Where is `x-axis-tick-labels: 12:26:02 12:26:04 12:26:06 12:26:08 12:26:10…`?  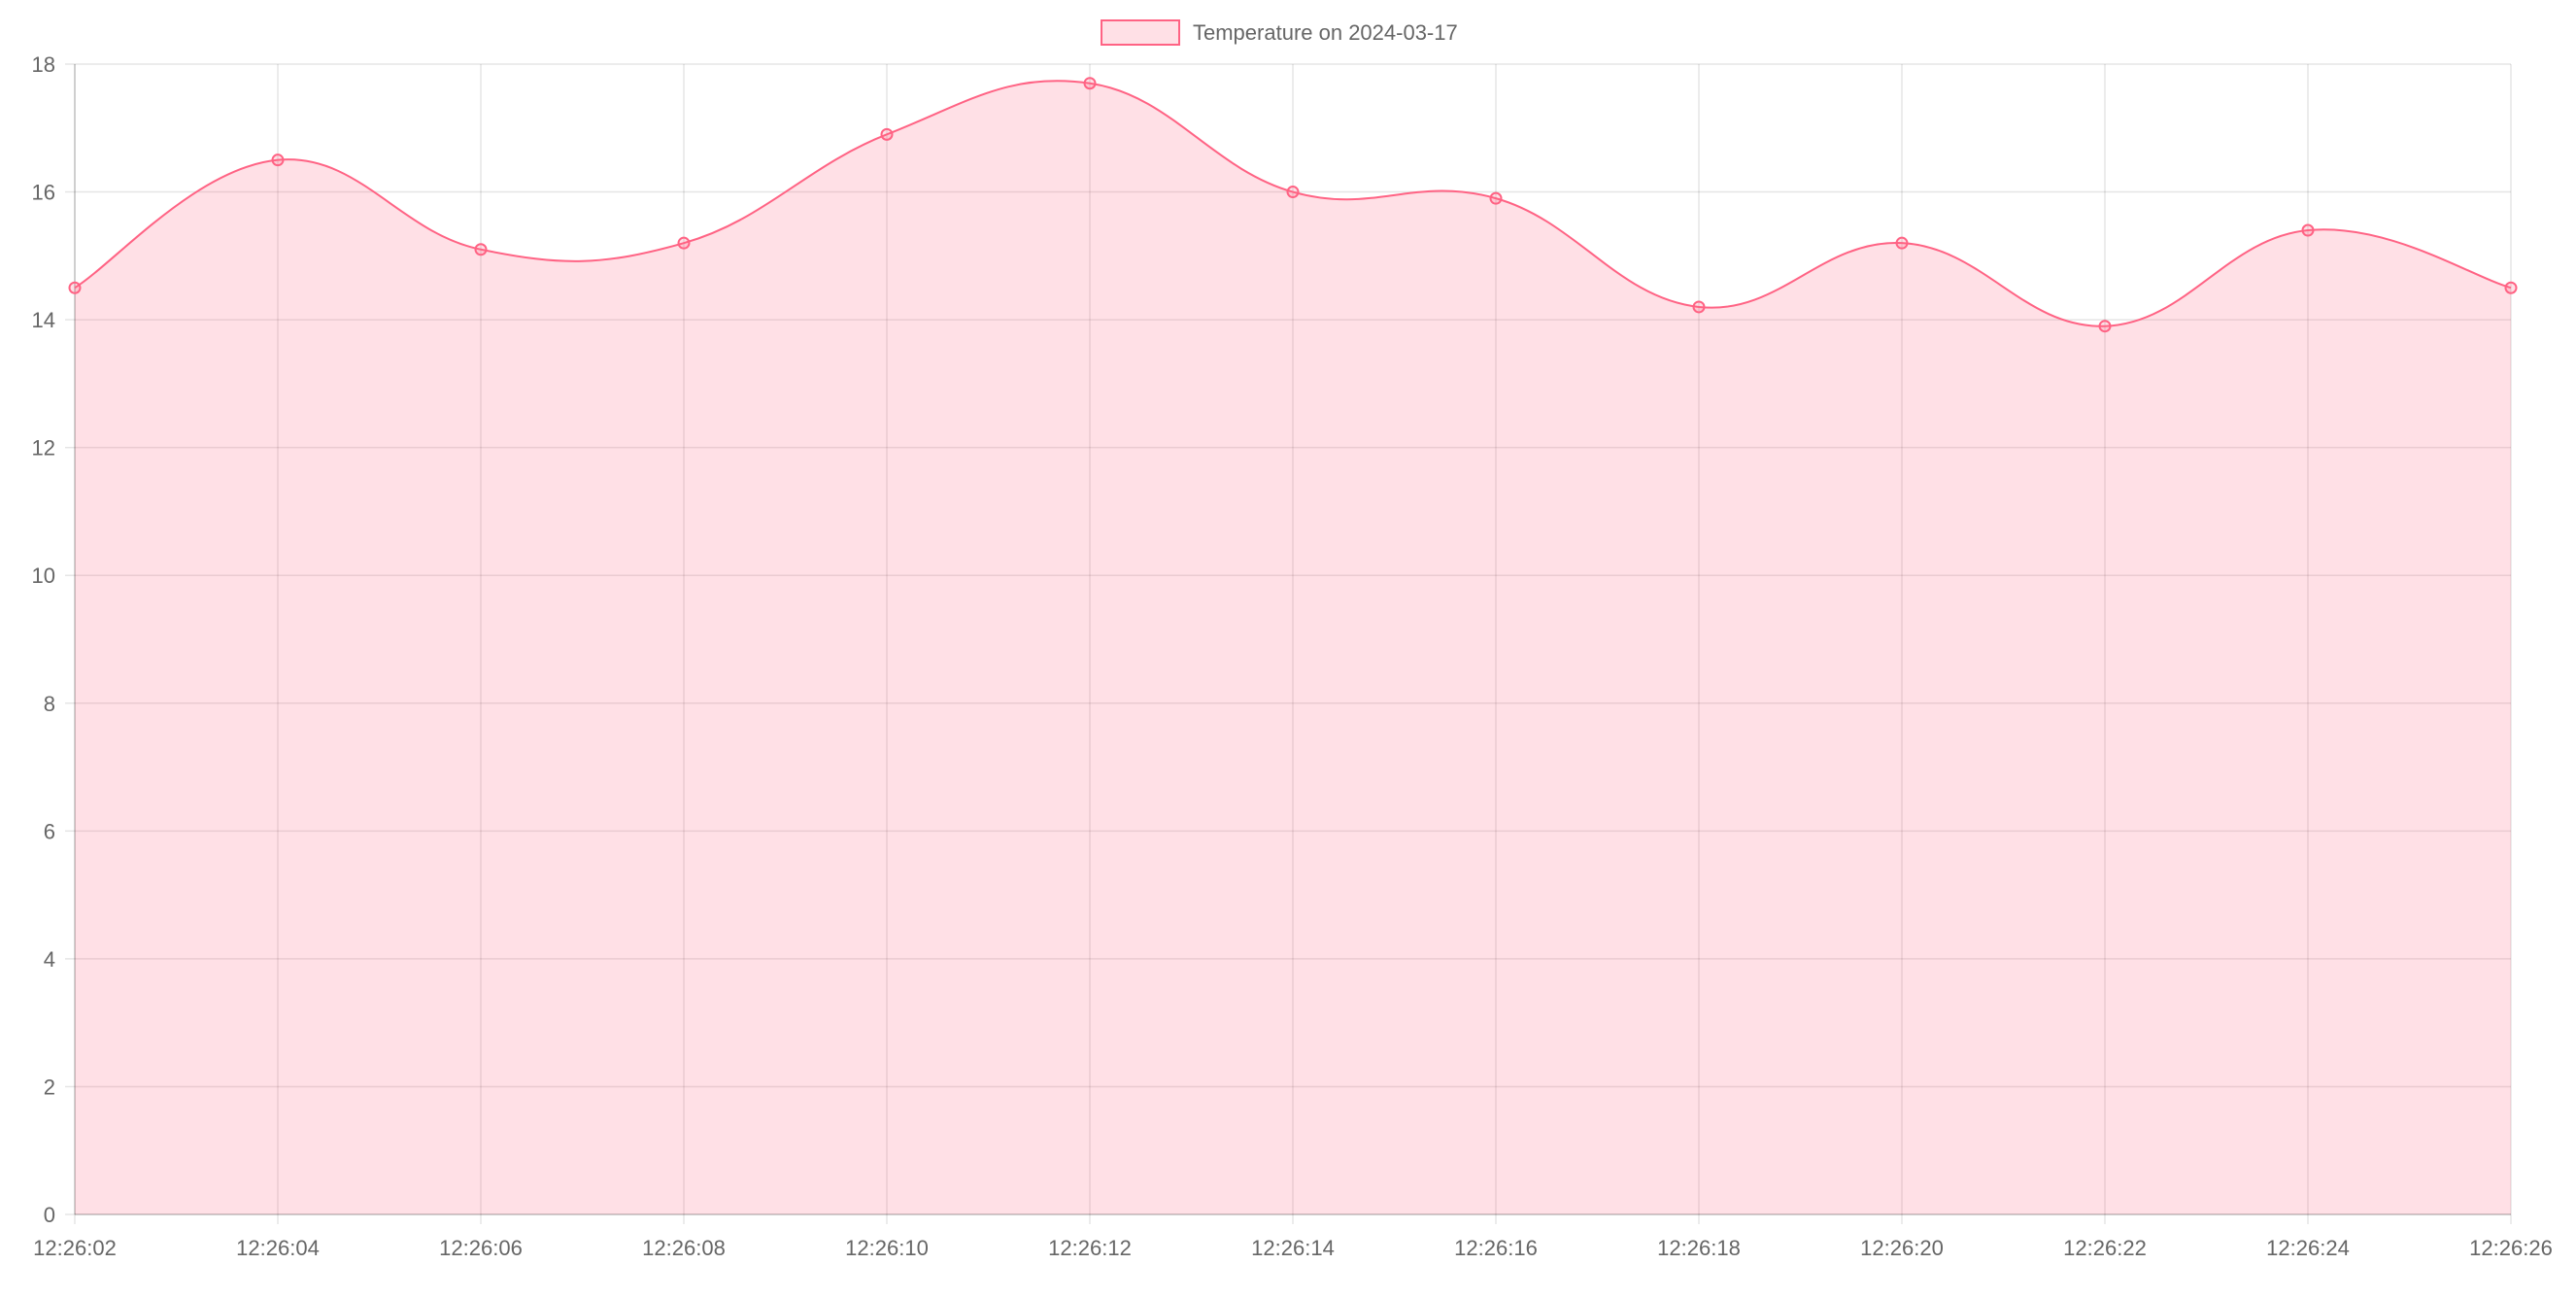 x-axis-tick-labels: 12:26:02 12:26:04 12:26:06 12:26:08 12:26:10… is located at coordinates (1293, 1248).